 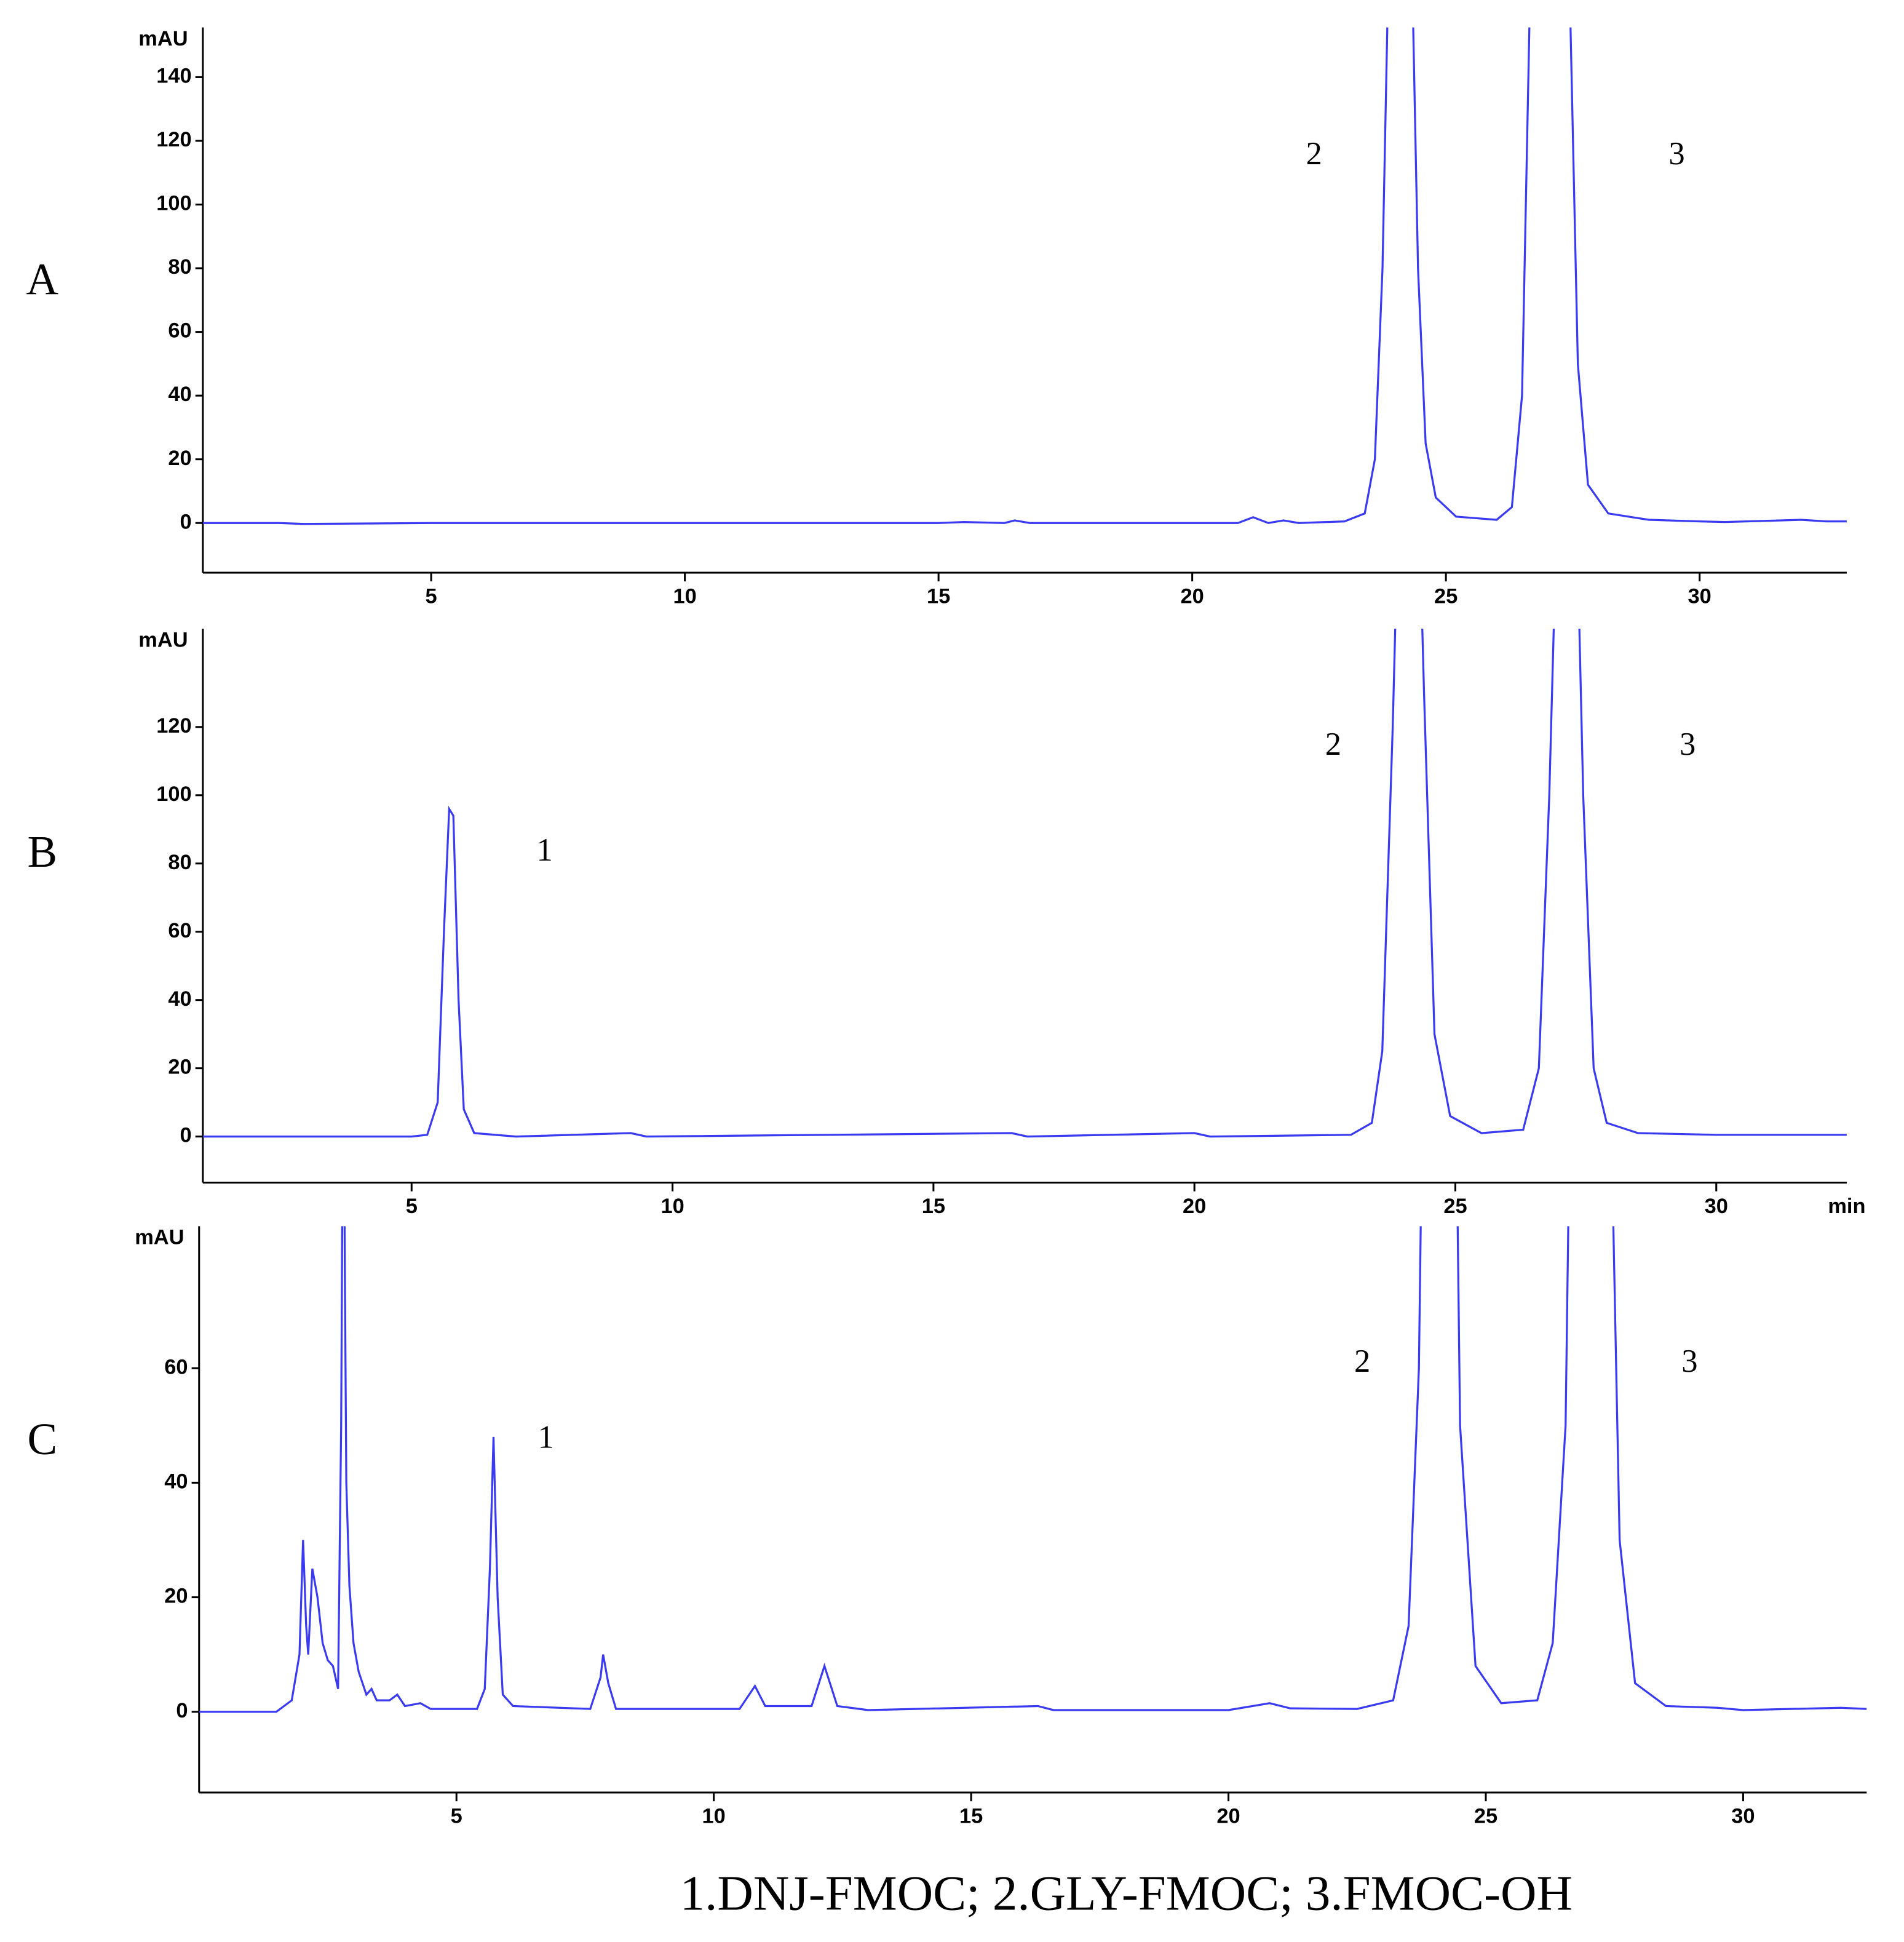 I want to click on panel-label: C, so click(x=43, y=1439).